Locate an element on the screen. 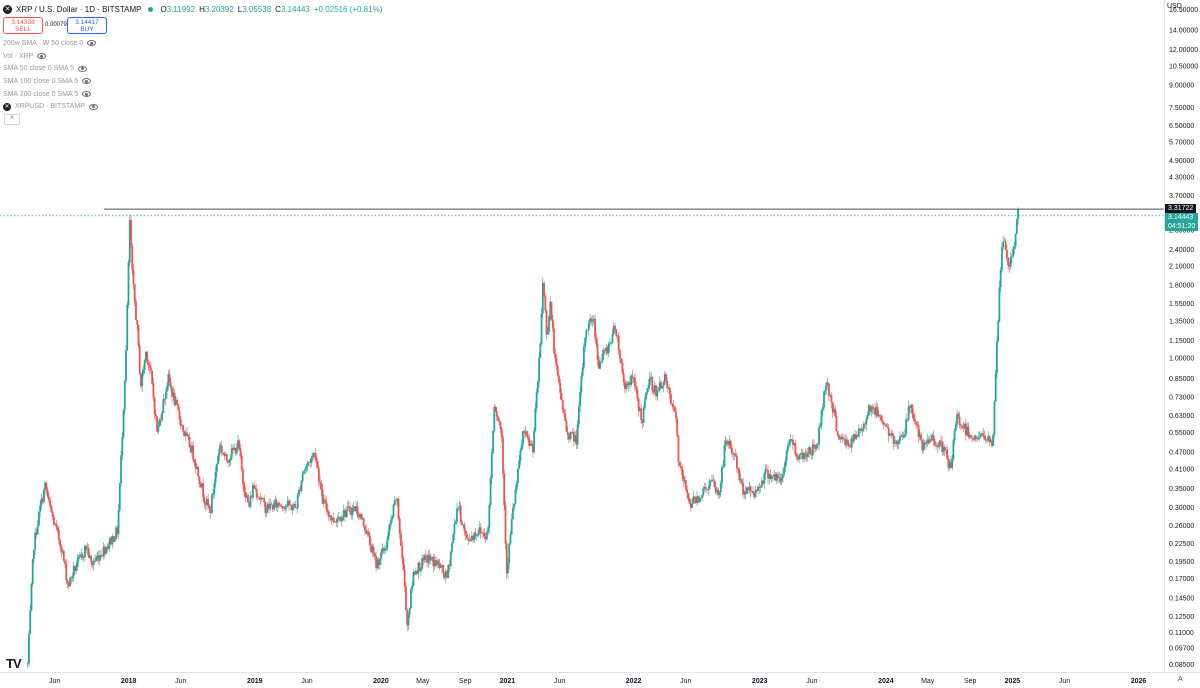 Image resolution: width=1200 pixels, height=688 pixels. buy-button: 3.14417 BUY is located at coordinates (87, 25).